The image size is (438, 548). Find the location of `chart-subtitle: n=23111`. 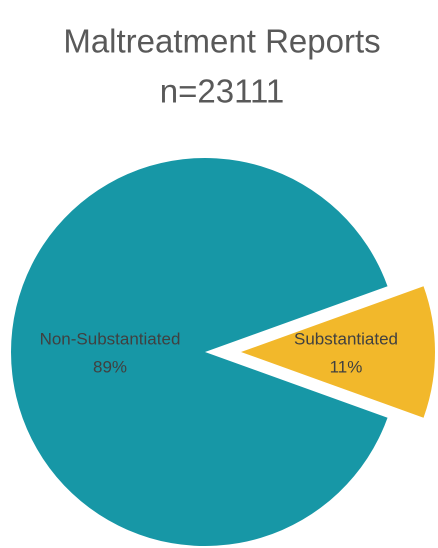

chart-subtitle: n=23111 is located at coordinates (222, 91).